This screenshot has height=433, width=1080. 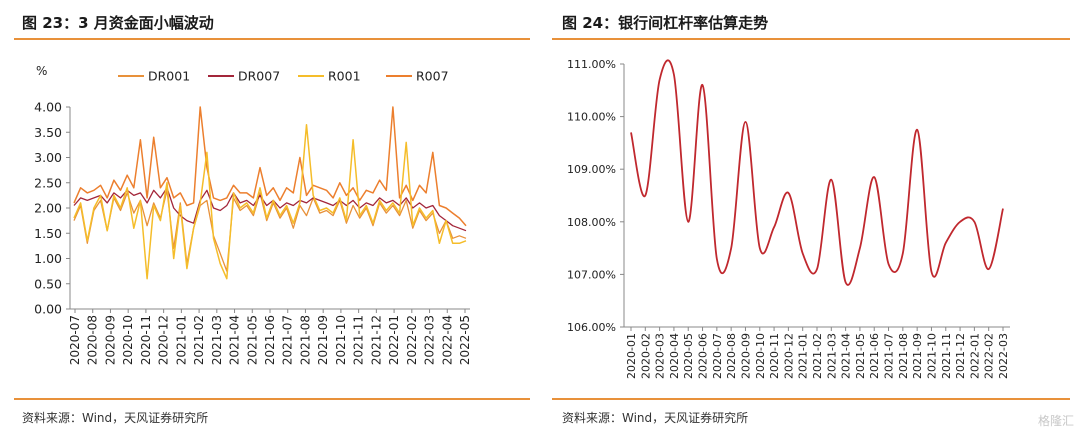 What do you see at coordinates (118, 23) in the screenshot?
I see `figure-23-title: 图 23：3 月资金面小幅波动` at bounding box center [118, 23].